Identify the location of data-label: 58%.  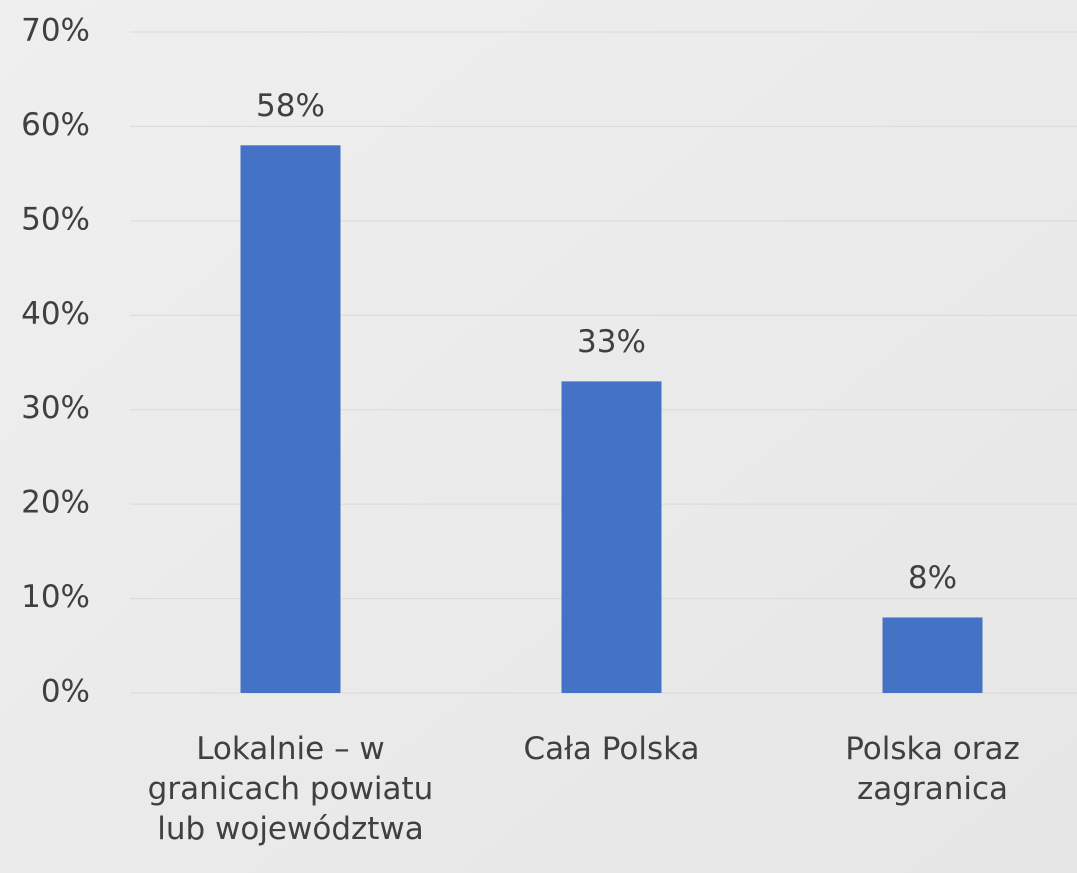
(290, 106).